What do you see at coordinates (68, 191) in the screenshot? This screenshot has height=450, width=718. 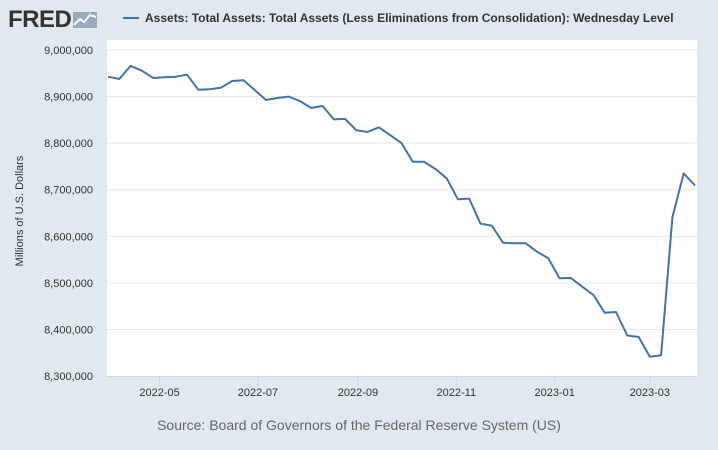 I see `y-tick-label: 8,700,000` at bounding box center [68, 191].